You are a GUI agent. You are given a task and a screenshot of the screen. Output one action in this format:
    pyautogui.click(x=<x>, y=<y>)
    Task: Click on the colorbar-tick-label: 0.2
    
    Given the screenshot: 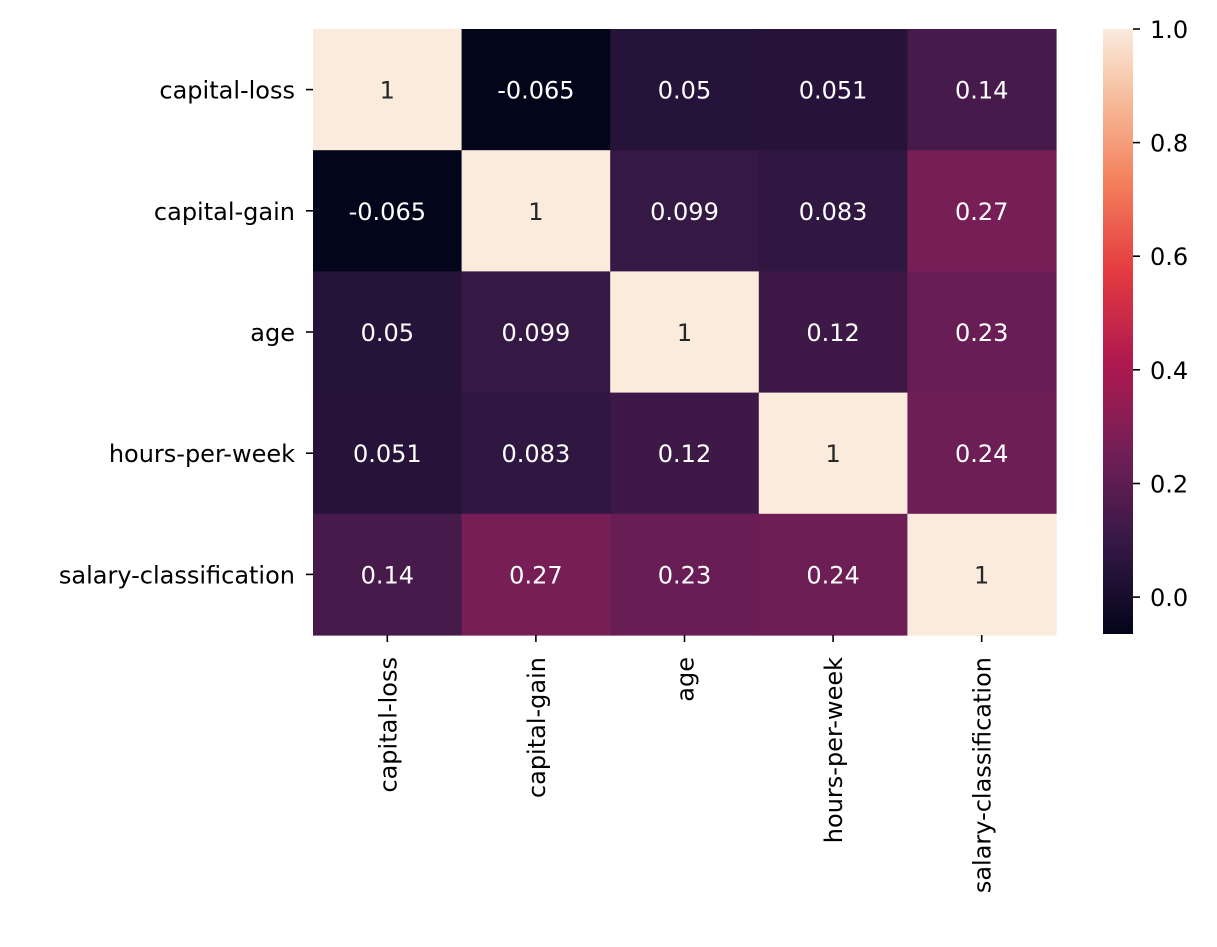 What is the action you would take?
    pyautogui.click(x=1169, y=485)
    